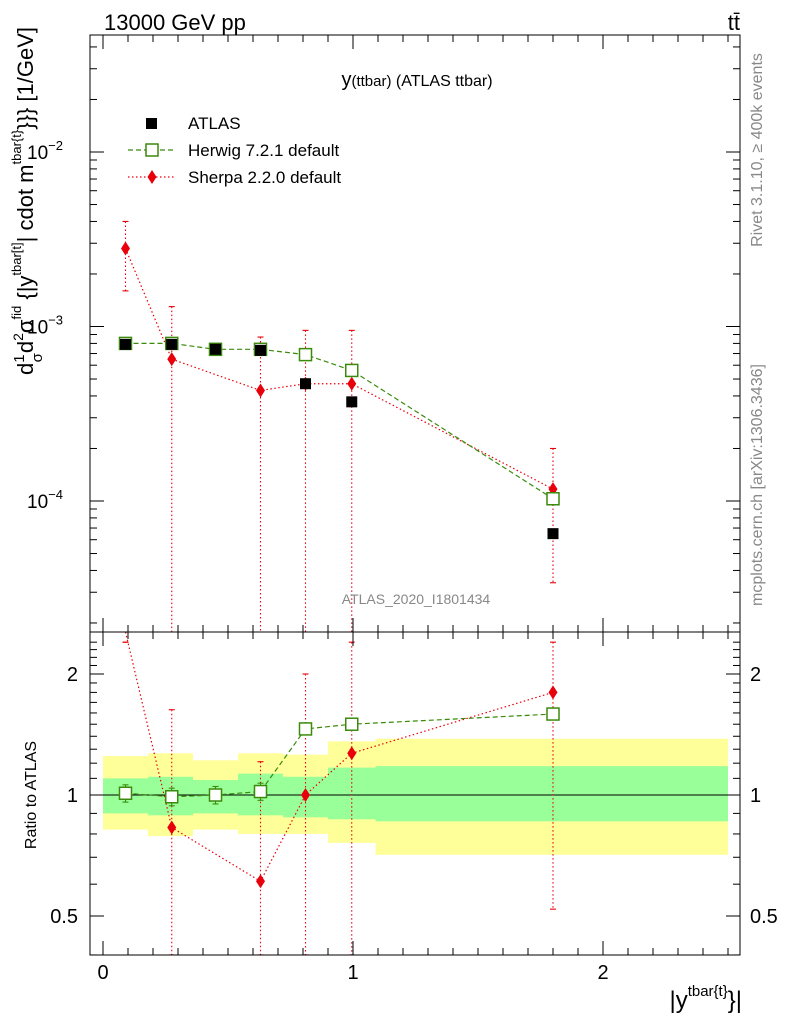  I want to click on chart-title: y(ttbar) (ATLAS ttbar), so click(416, 80).